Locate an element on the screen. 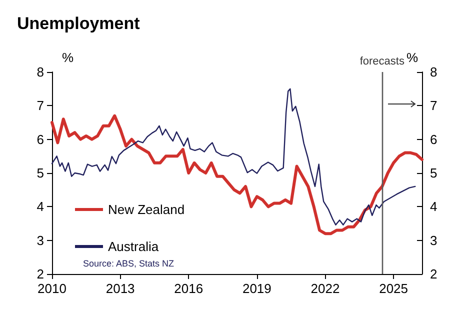 Image resolution: width=470 pixels, height=336 pixels. y-tick-label: 6 is located at coordinates (40, 139).